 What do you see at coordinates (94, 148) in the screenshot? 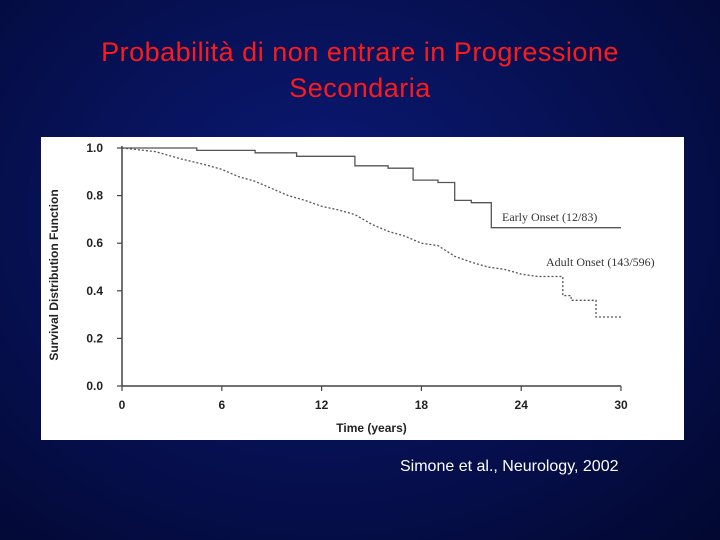
I see `y-tick-label: 1.0` at bounding box center [94, 148].